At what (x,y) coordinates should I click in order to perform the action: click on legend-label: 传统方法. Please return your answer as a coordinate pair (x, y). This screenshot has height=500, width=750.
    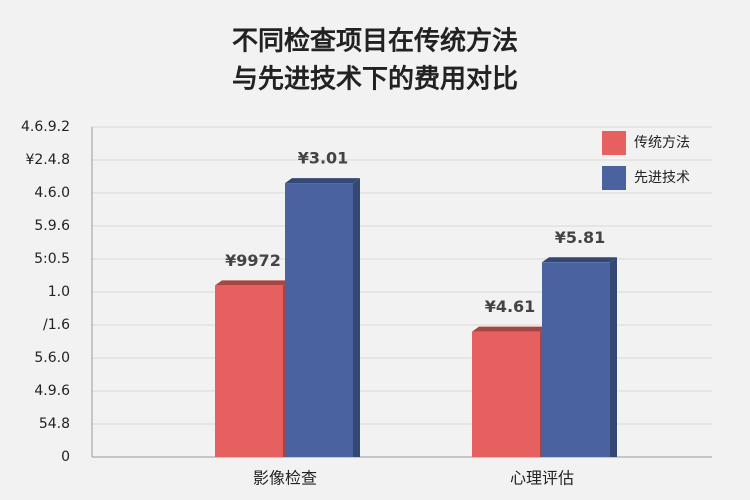
    Looking at the image, I should click on (662, 143).